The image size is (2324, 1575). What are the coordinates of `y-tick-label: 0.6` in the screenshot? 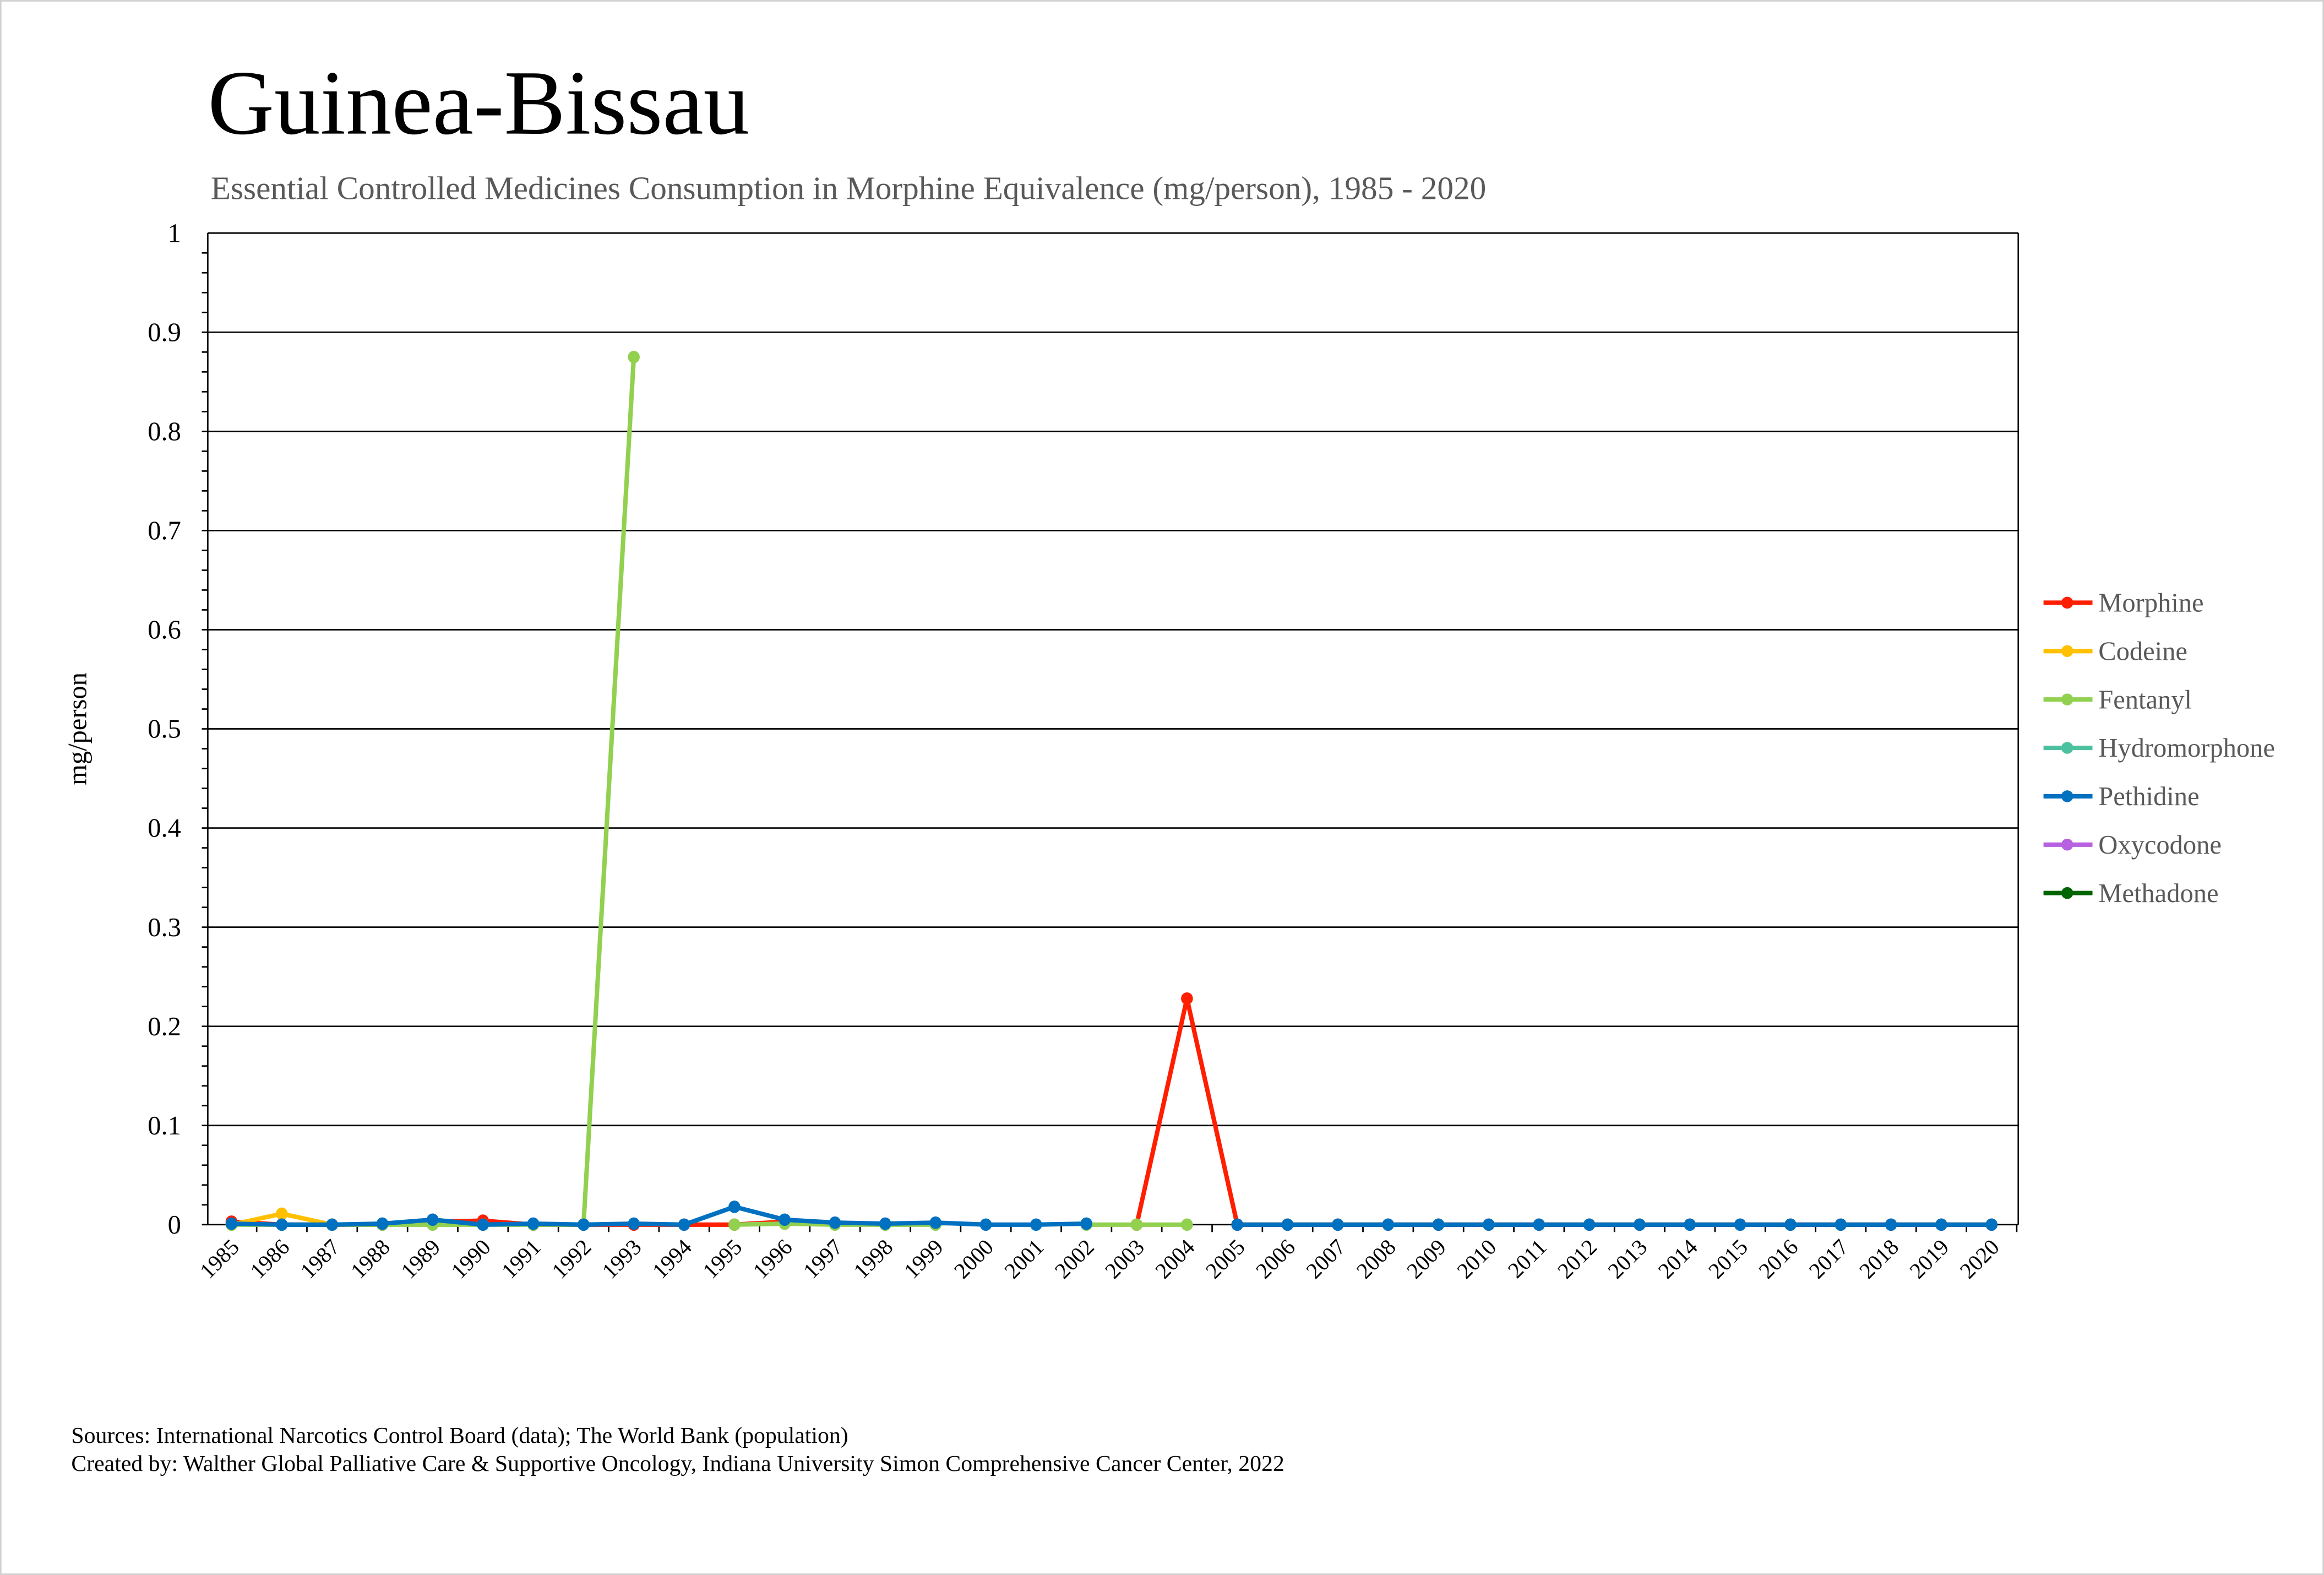 It's located at (165, 630).